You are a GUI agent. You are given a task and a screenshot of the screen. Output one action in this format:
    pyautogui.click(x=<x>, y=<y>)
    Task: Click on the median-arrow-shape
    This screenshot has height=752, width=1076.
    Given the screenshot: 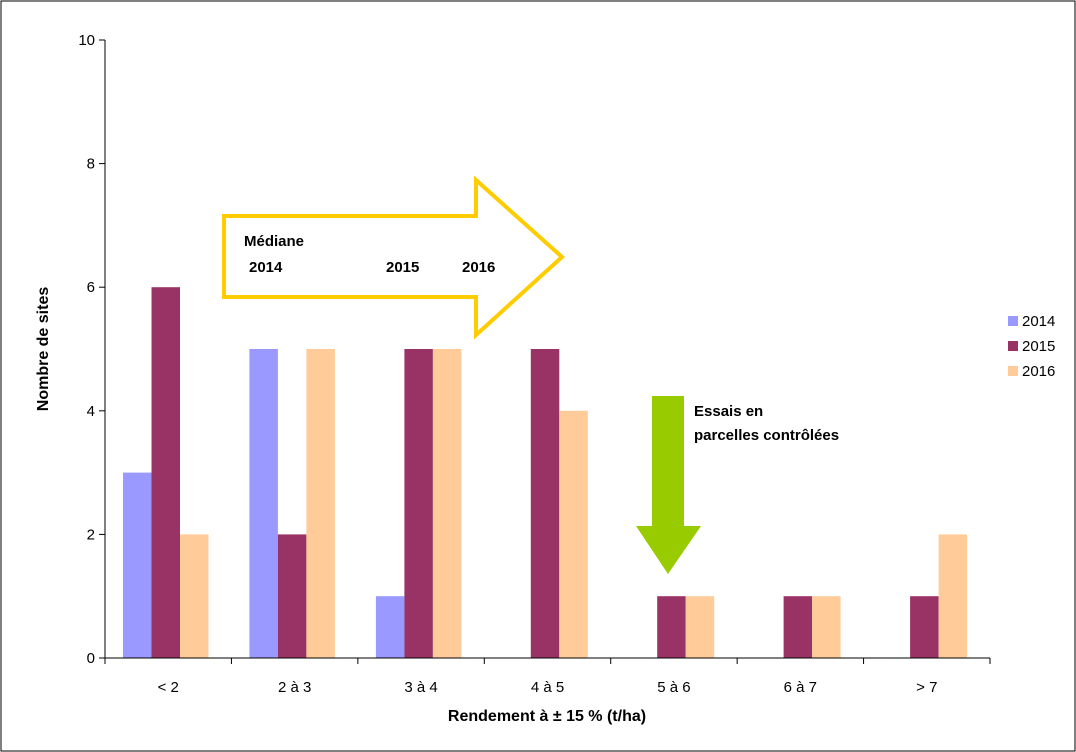 What is the action you would take?
    pyautogui.click(x=393, y=257)
    